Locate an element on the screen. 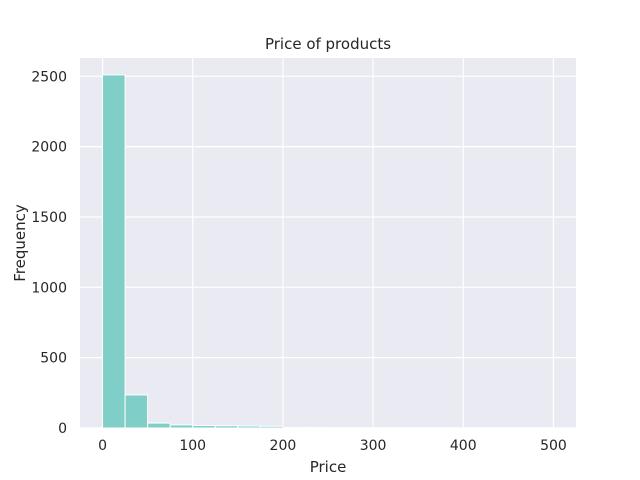 The width and height of the screenshot is (640, 480). y-axis-label: Frequency is located at coordinates (20, 243).